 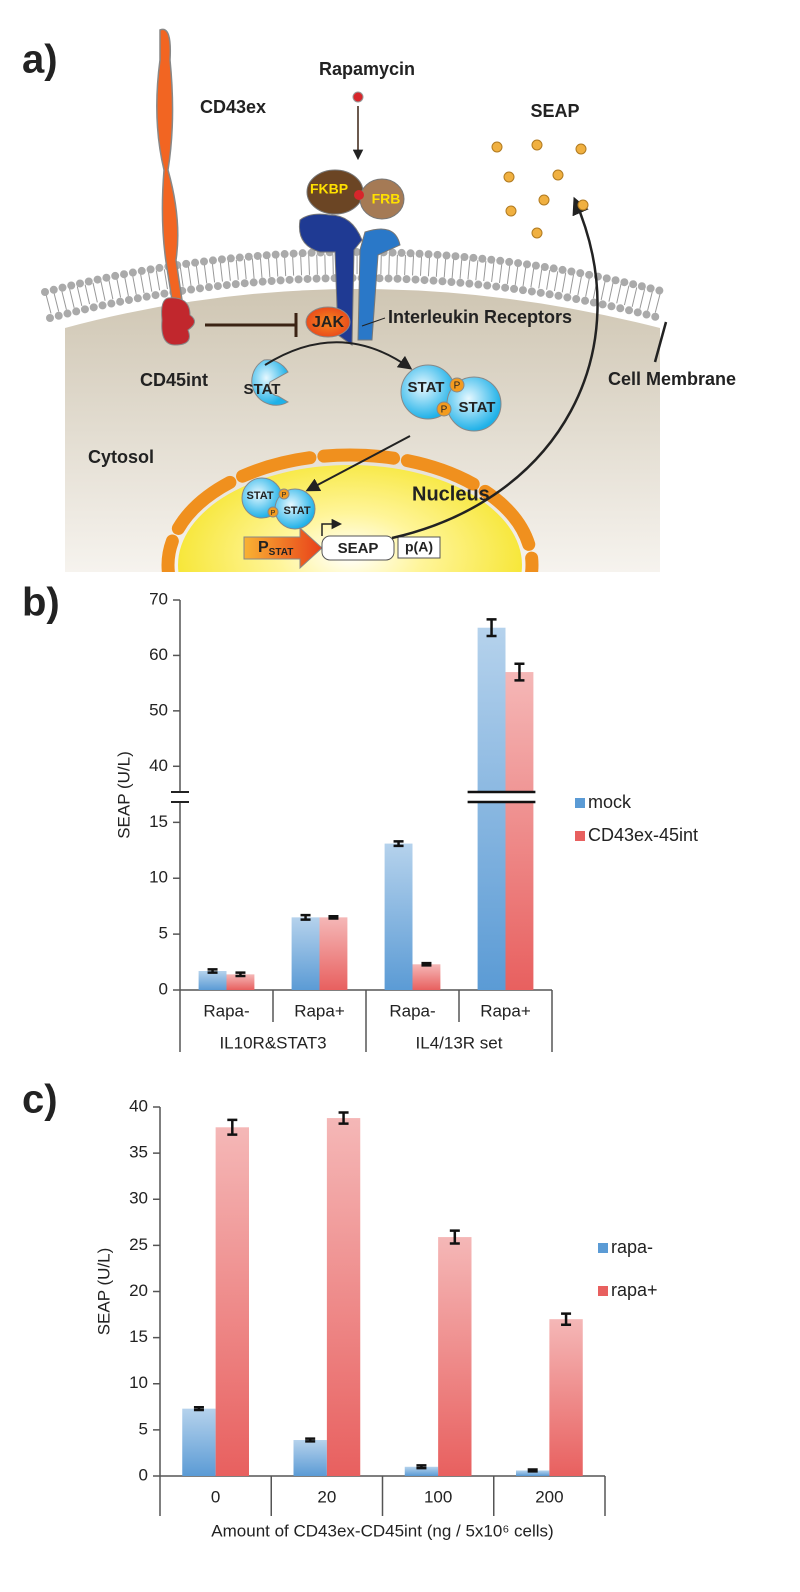 I want to click on x-tick-label: 0, so click(x=215, y=1496).